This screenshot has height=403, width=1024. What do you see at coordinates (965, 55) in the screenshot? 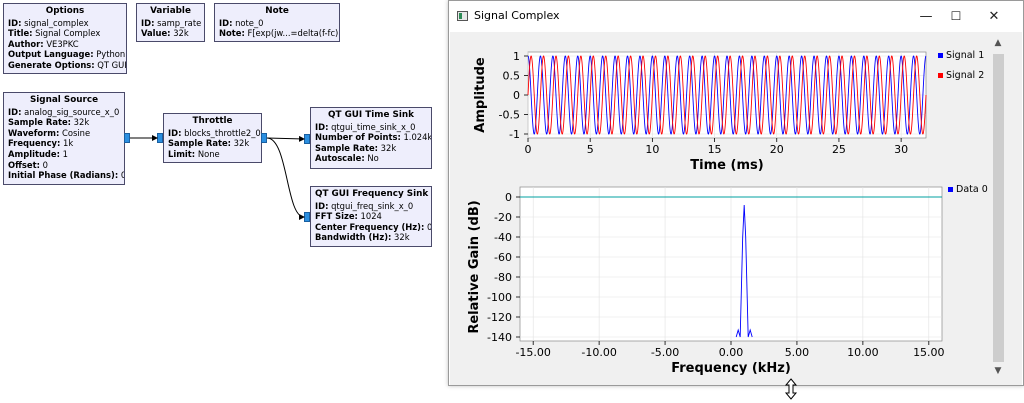
I see `time-legend-label: Signal 1` at bounding box center [965, 55].